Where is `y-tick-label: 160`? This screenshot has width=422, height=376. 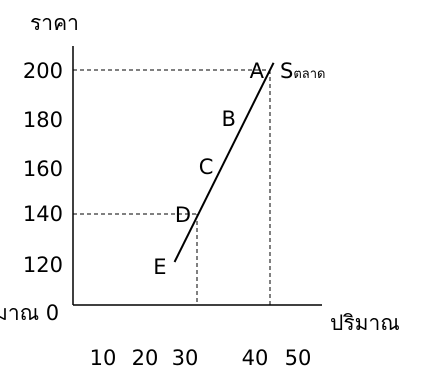 y-tick-label: 160 is located at coordinates (43, 169).